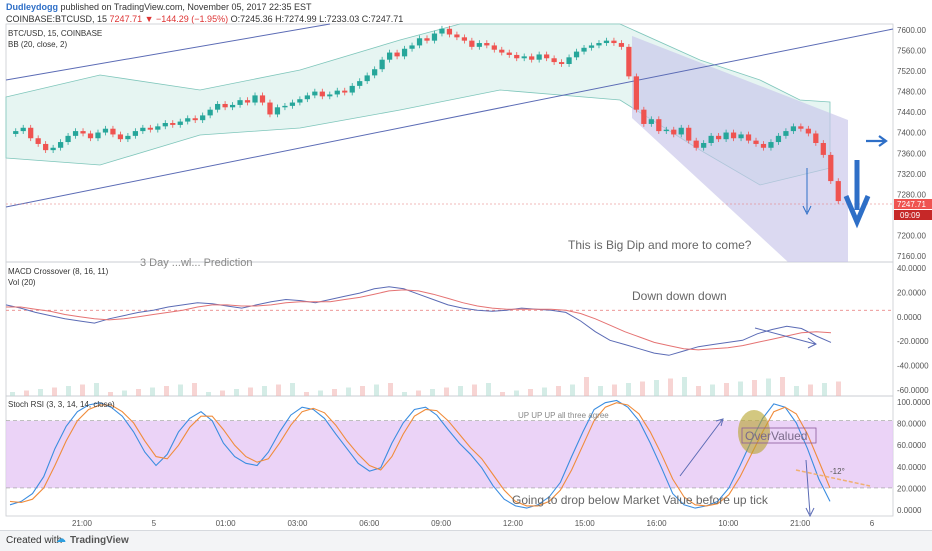 The image size is (932, 551). I want to click on bollinger-indicator-label: BB (20, close, 2), so click(37, 44).